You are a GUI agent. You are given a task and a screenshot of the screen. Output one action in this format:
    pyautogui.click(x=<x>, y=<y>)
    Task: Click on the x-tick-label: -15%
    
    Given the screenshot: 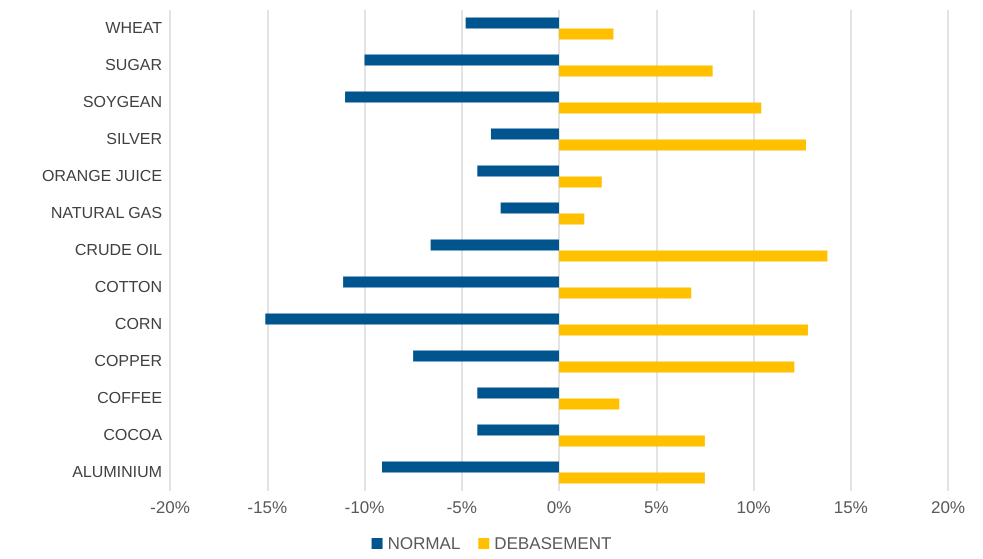 What is the action you would take?
    pyautogui.click(x=267, y=507)
    